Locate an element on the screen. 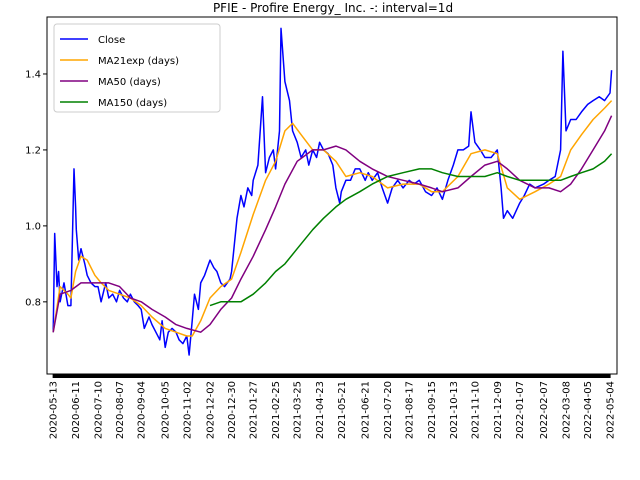 Image resolution: width=640 pixels, height=480 pixels. x-tick-label: 2021-02-25 is located at coordinates (276, 410).